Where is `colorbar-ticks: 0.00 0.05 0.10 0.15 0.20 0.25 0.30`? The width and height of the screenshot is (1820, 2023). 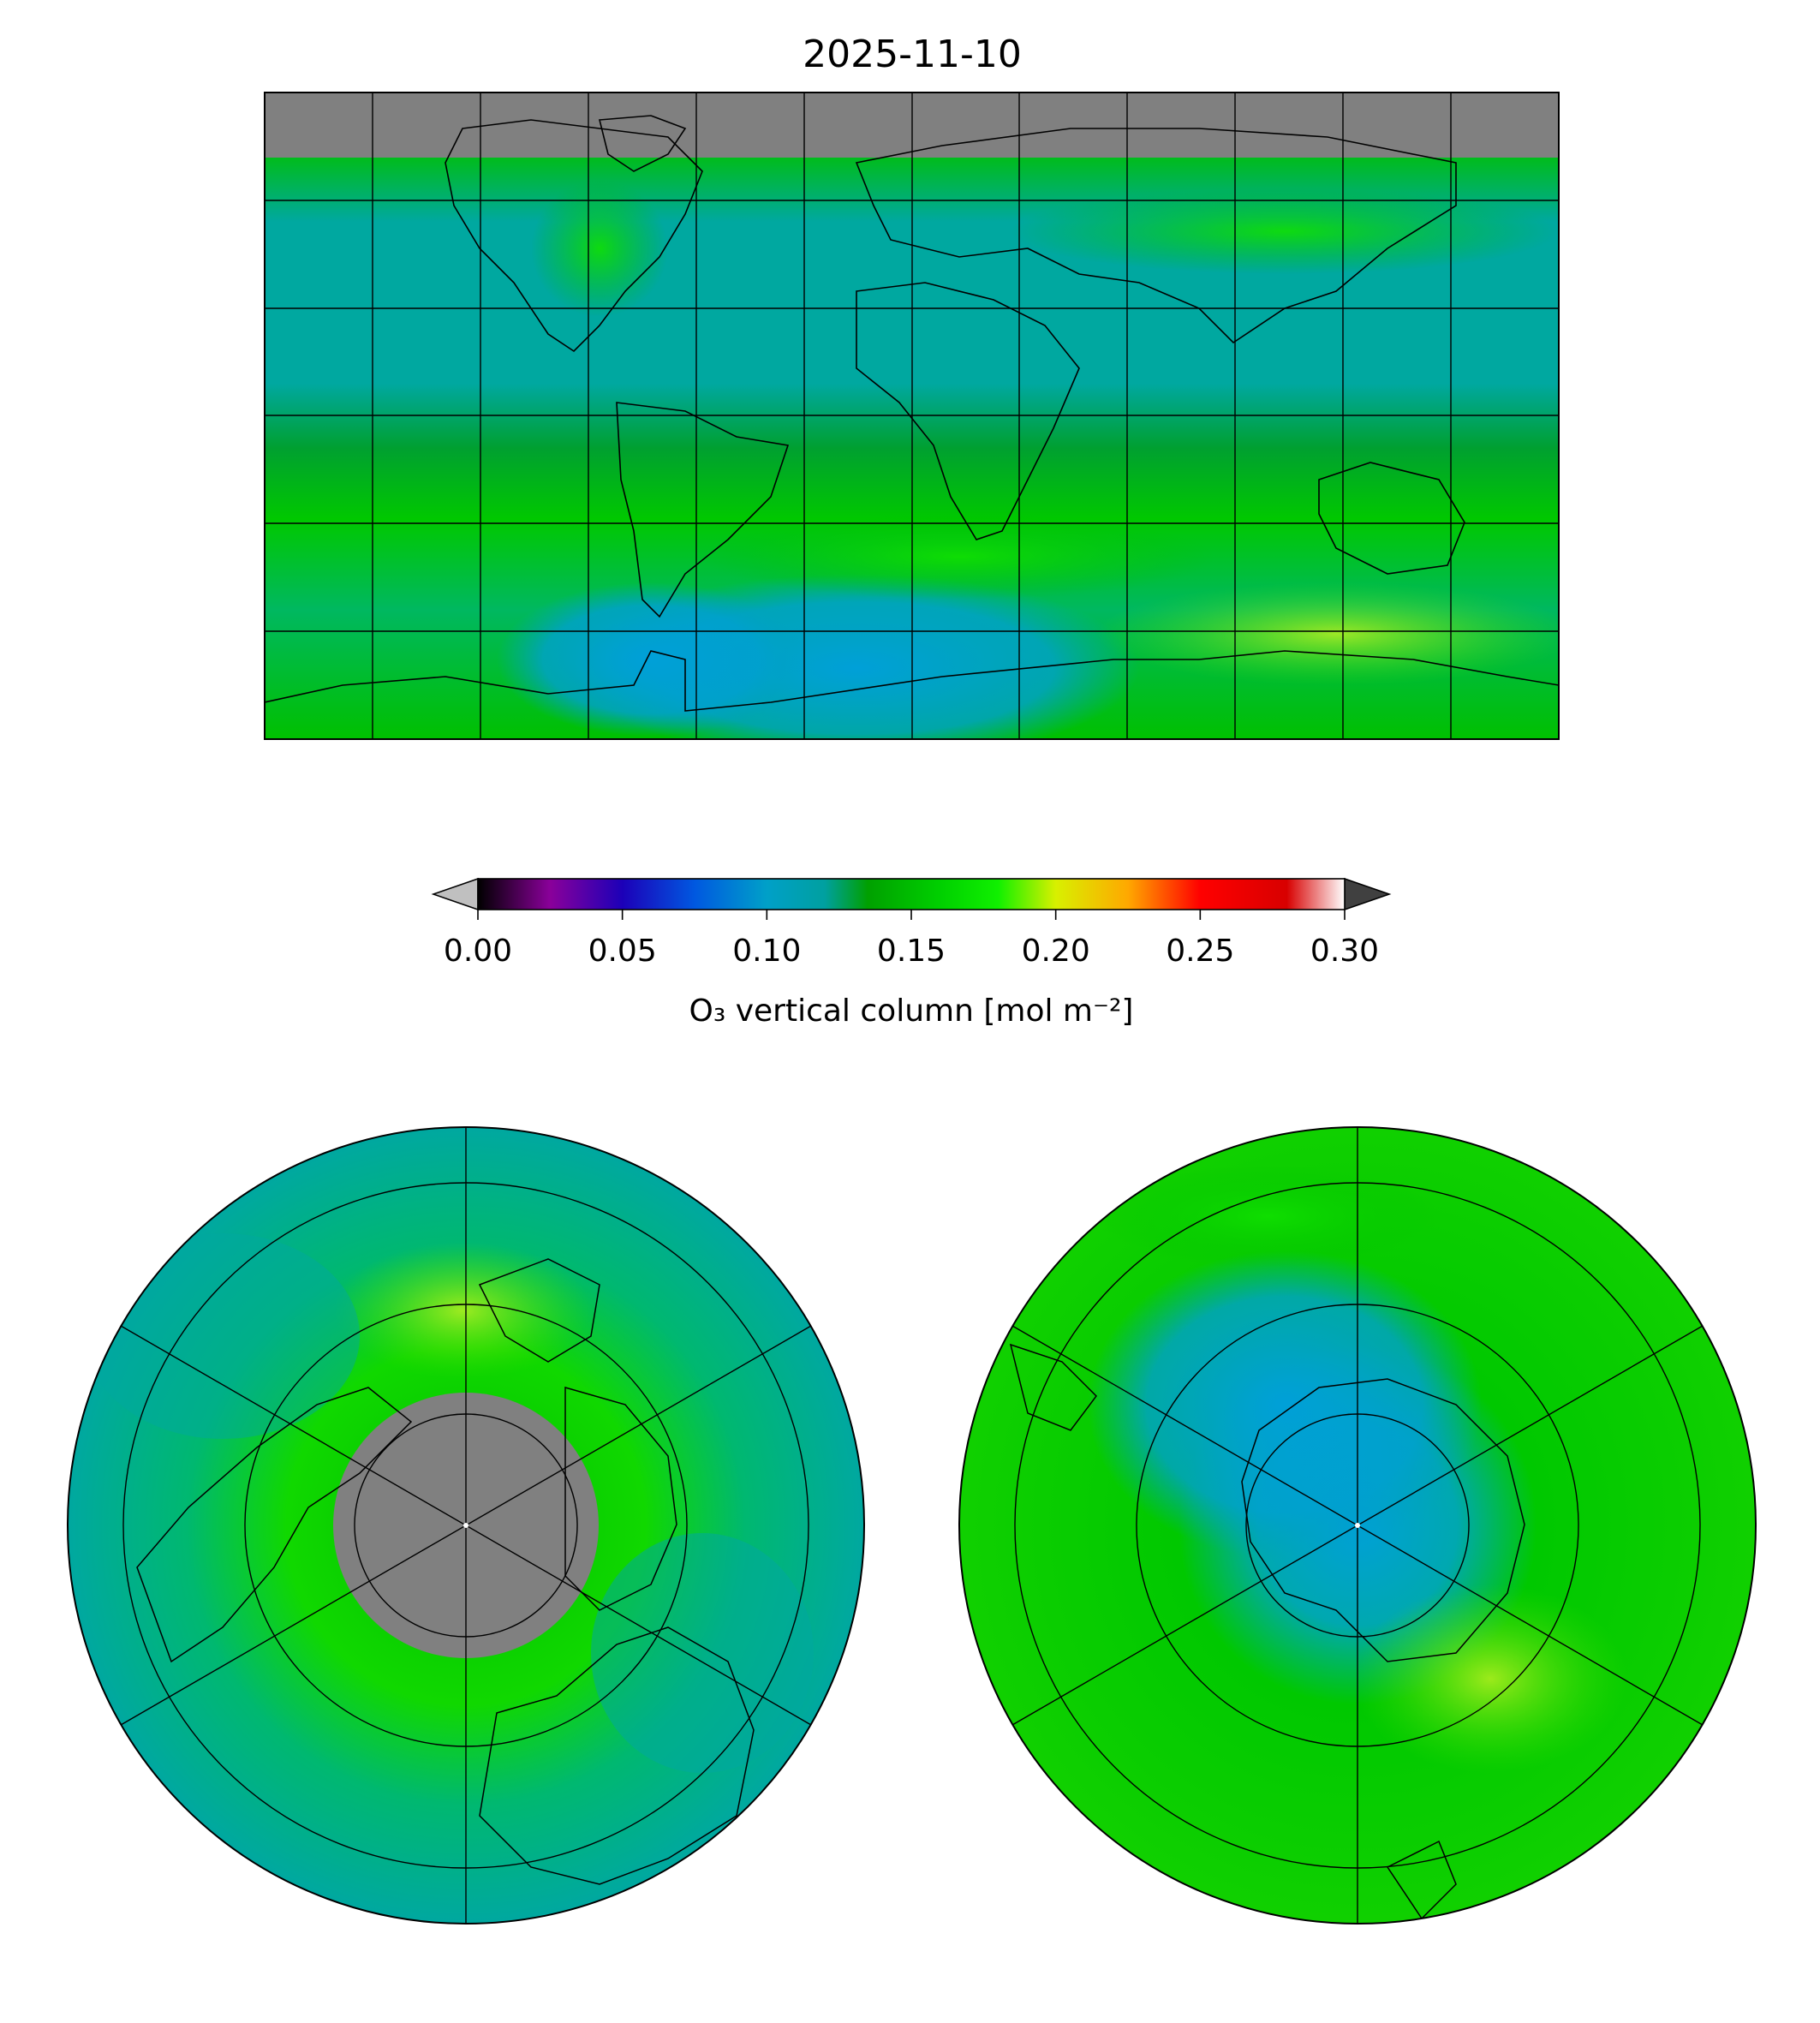
colorbar-ticks: 0.00 0.05 0.10 0.15 0.20 0.25 0.30 is located at coordinates (911, 939).